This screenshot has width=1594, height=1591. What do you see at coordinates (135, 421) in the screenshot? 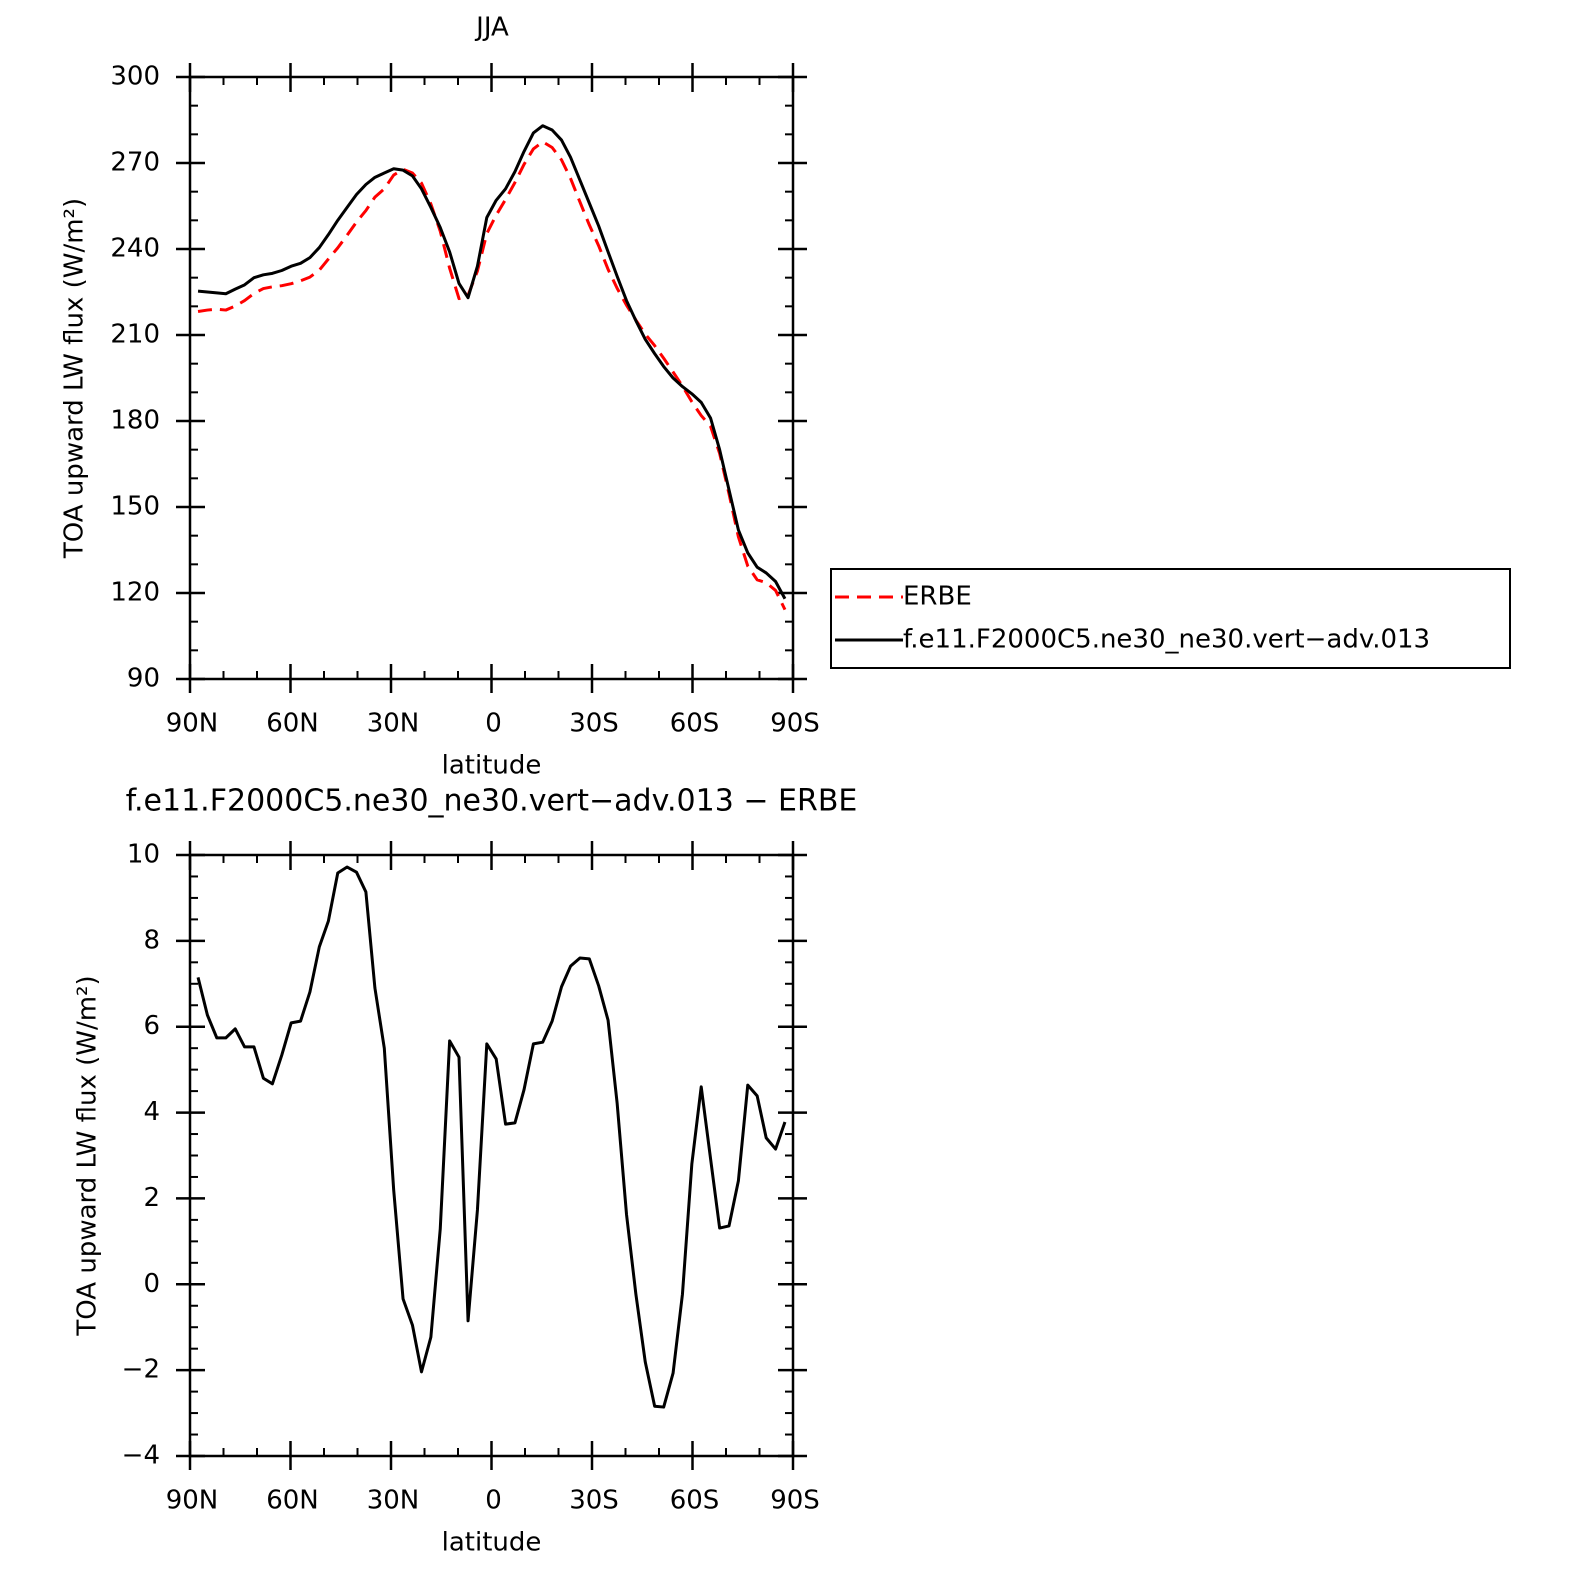
I see `y-tick-label: 180` at bounding box center [135, 421].